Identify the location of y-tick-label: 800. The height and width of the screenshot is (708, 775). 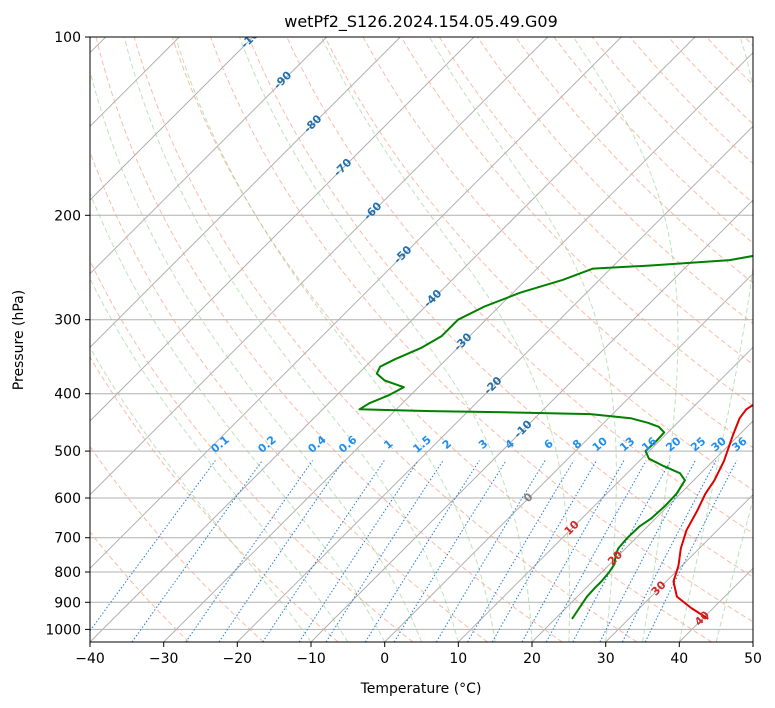
(67, 573).